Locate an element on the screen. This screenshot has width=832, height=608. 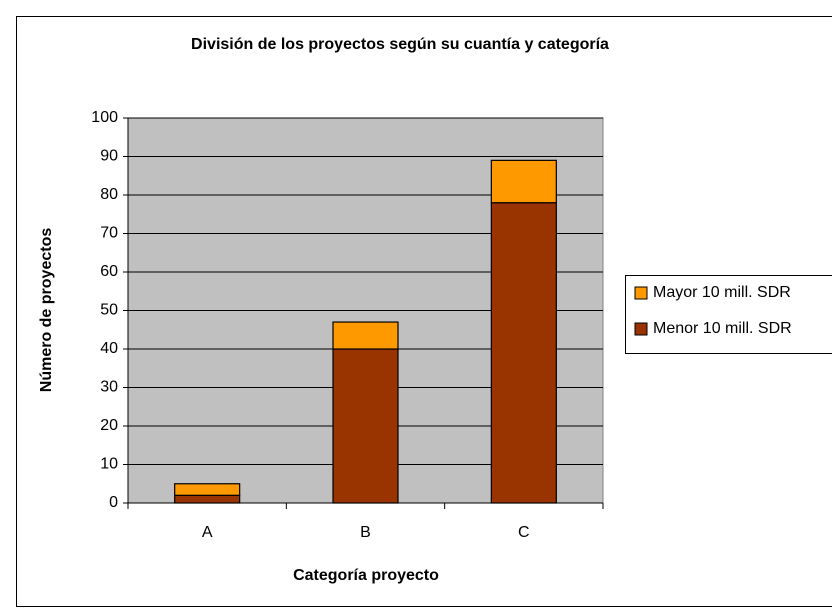
y-tick-label: 70 is located at coordinates (109, 233).